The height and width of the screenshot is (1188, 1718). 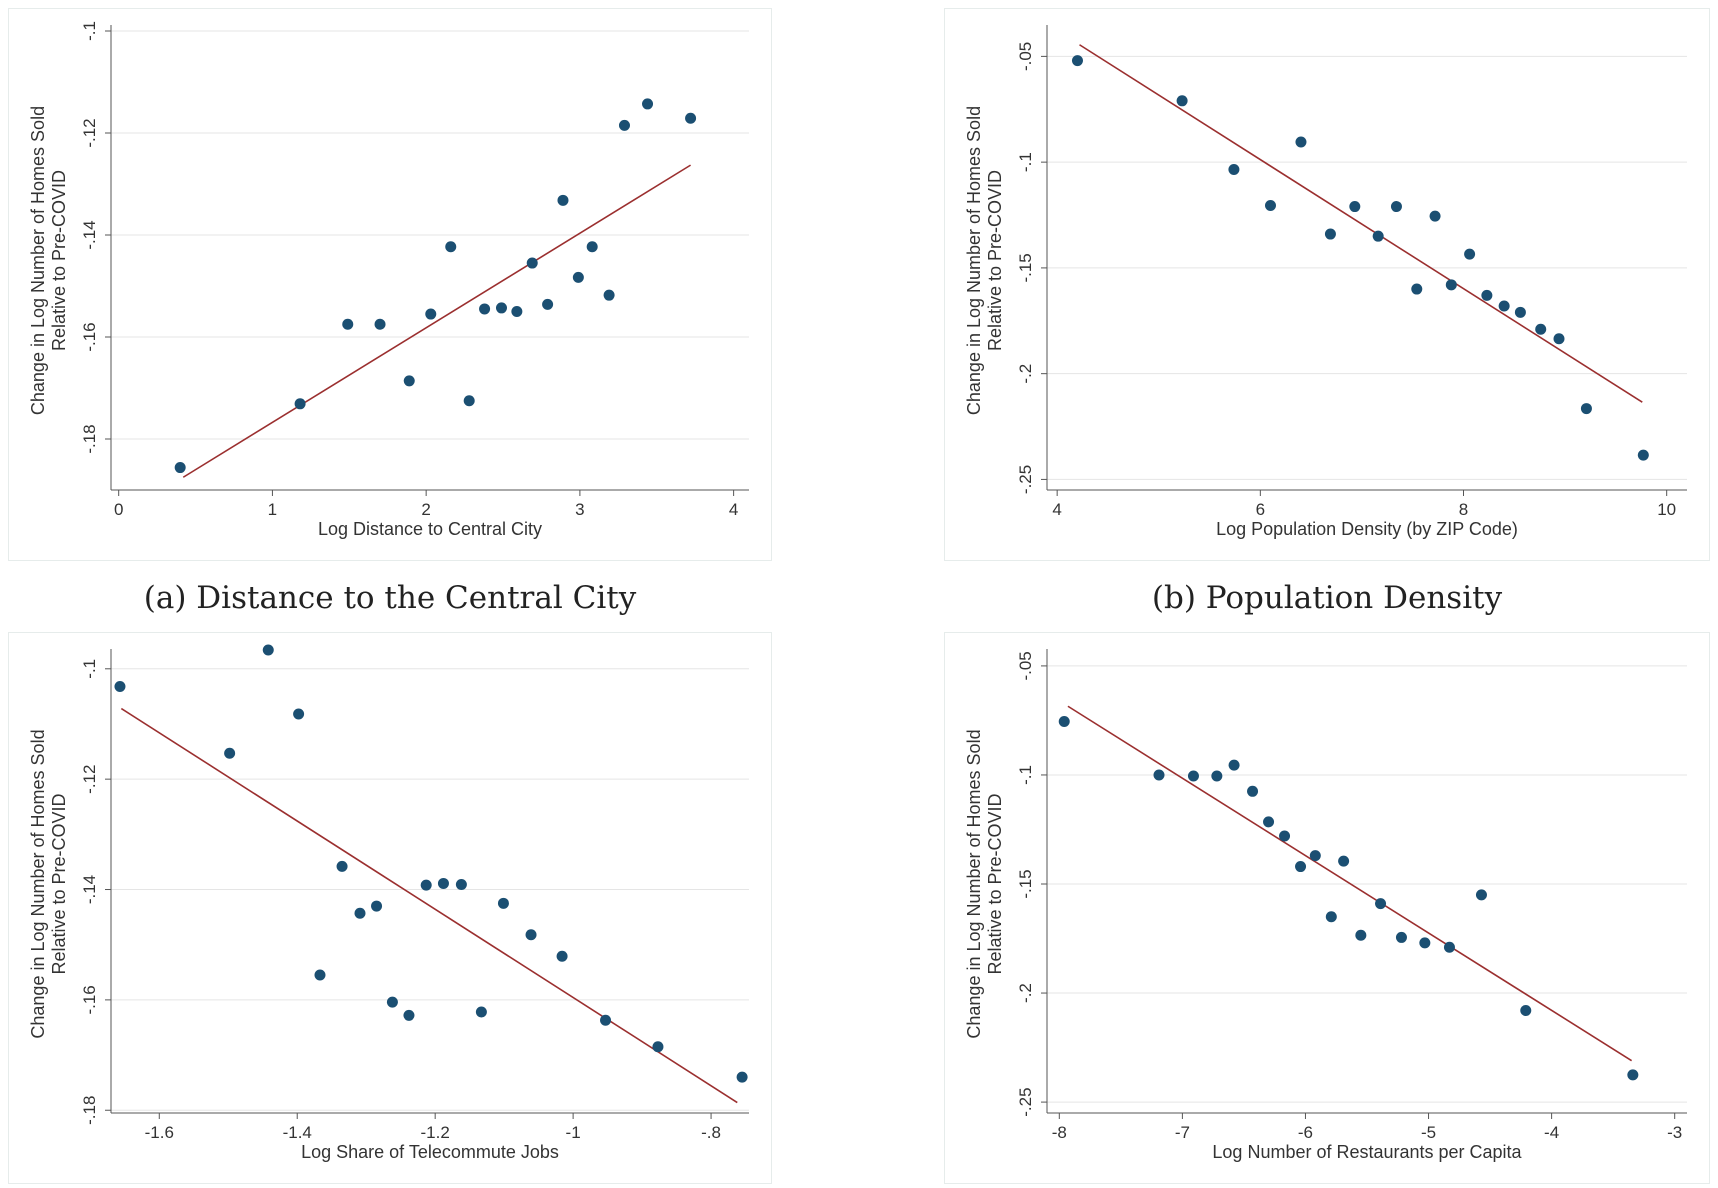 What do you see at coordinates (390, 598) in the screenshot?
I see `caption-a: (a) Distance to the Central City` at bounding box center [390, 598].